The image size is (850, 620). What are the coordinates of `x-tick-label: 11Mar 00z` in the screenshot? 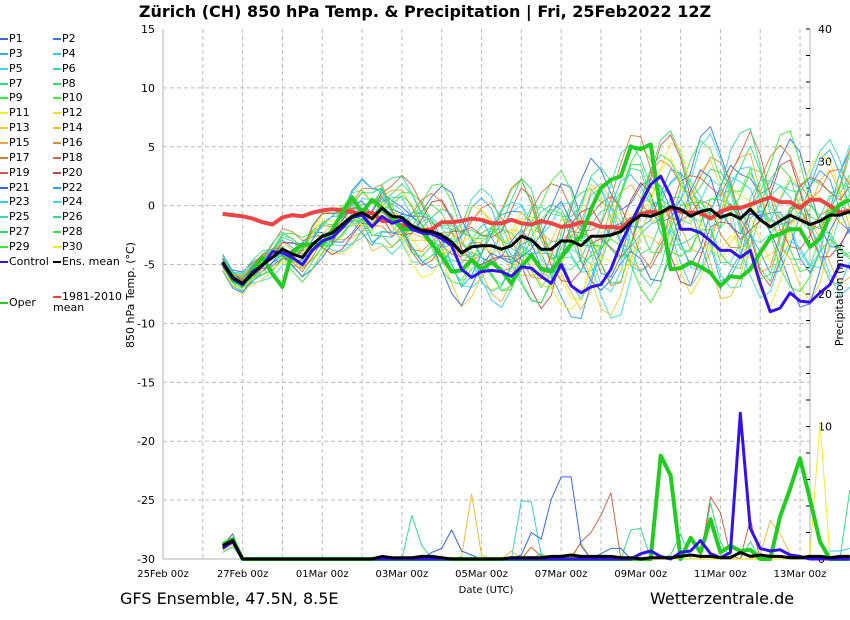 It's located at (720, 574).